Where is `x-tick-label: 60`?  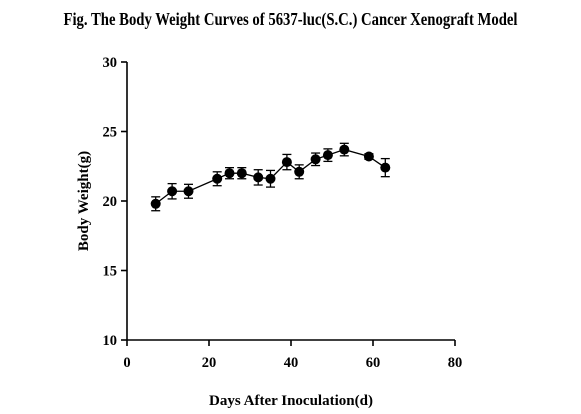 x-tick-label: 60 is located at coordinates (373, 363).